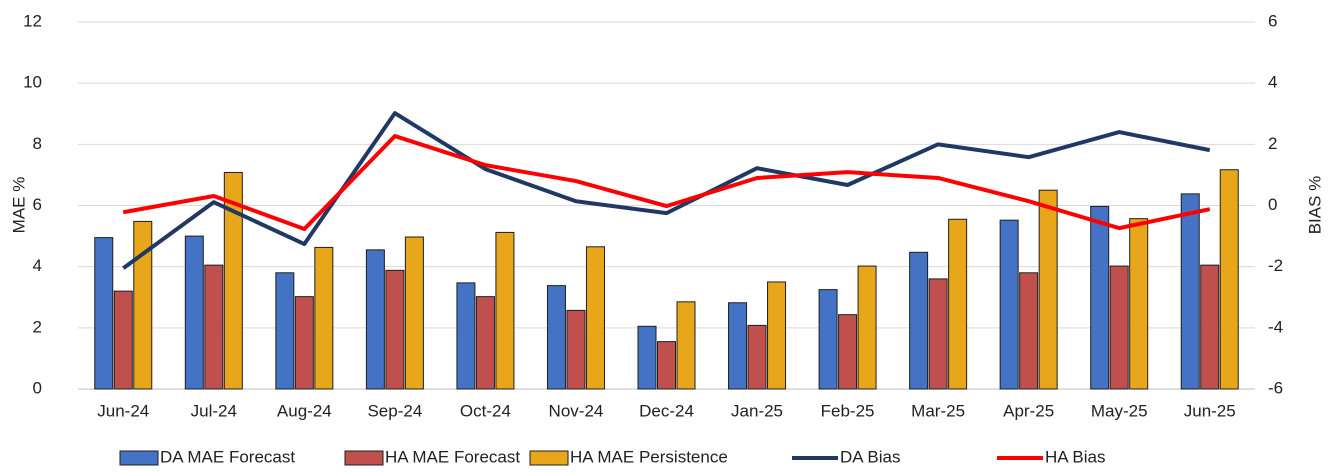 This screenshot has height=474, width=1333. What do you see at coordinates (32, 20) in the screenshot?
I see `y-tick-label: 12` at bounding box center [32, 20].